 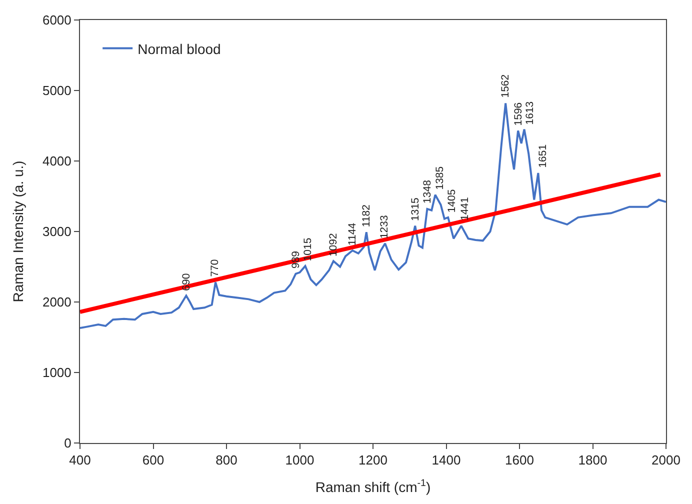 I want to click on annotation: 1441, so click(x=464, y=208).